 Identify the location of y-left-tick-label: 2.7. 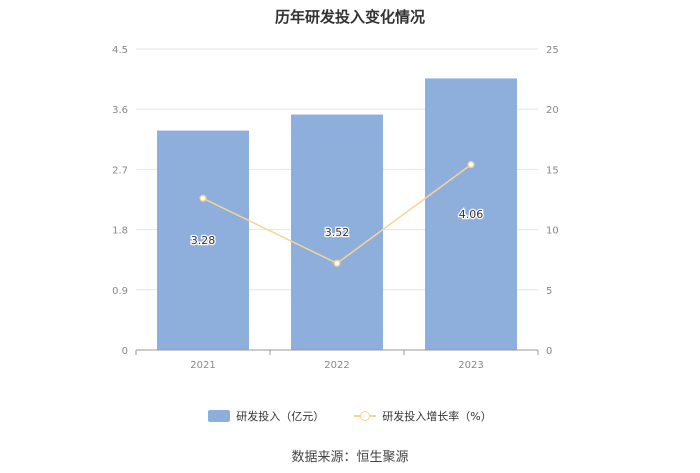
(120, 170).